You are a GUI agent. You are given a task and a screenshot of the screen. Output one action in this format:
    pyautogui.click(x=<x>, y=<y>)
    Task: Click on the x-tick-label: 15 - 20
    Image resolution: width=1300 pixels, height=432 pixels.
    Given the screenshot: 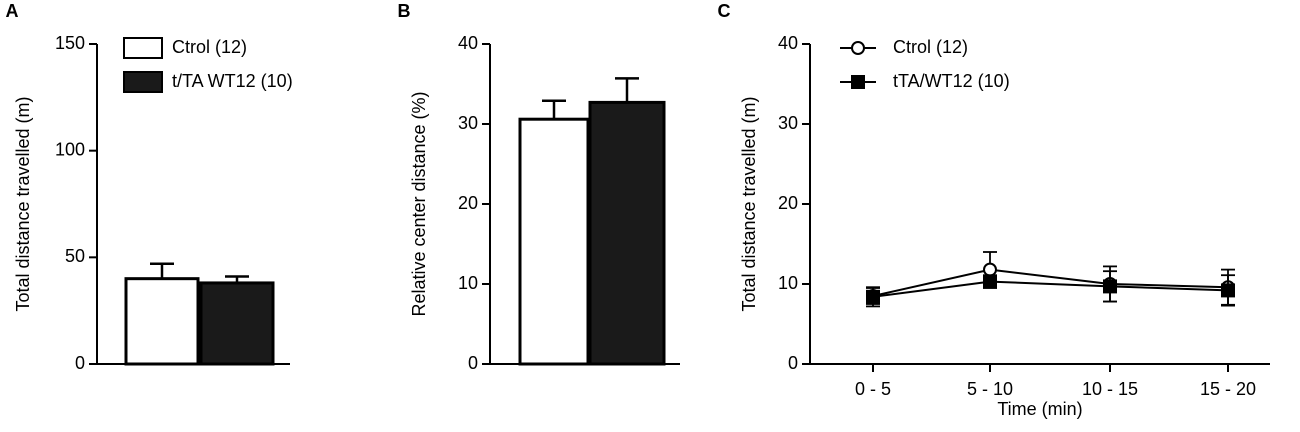 What is the action you would take?
    pyautogui.click(x=1228, y=389)
    